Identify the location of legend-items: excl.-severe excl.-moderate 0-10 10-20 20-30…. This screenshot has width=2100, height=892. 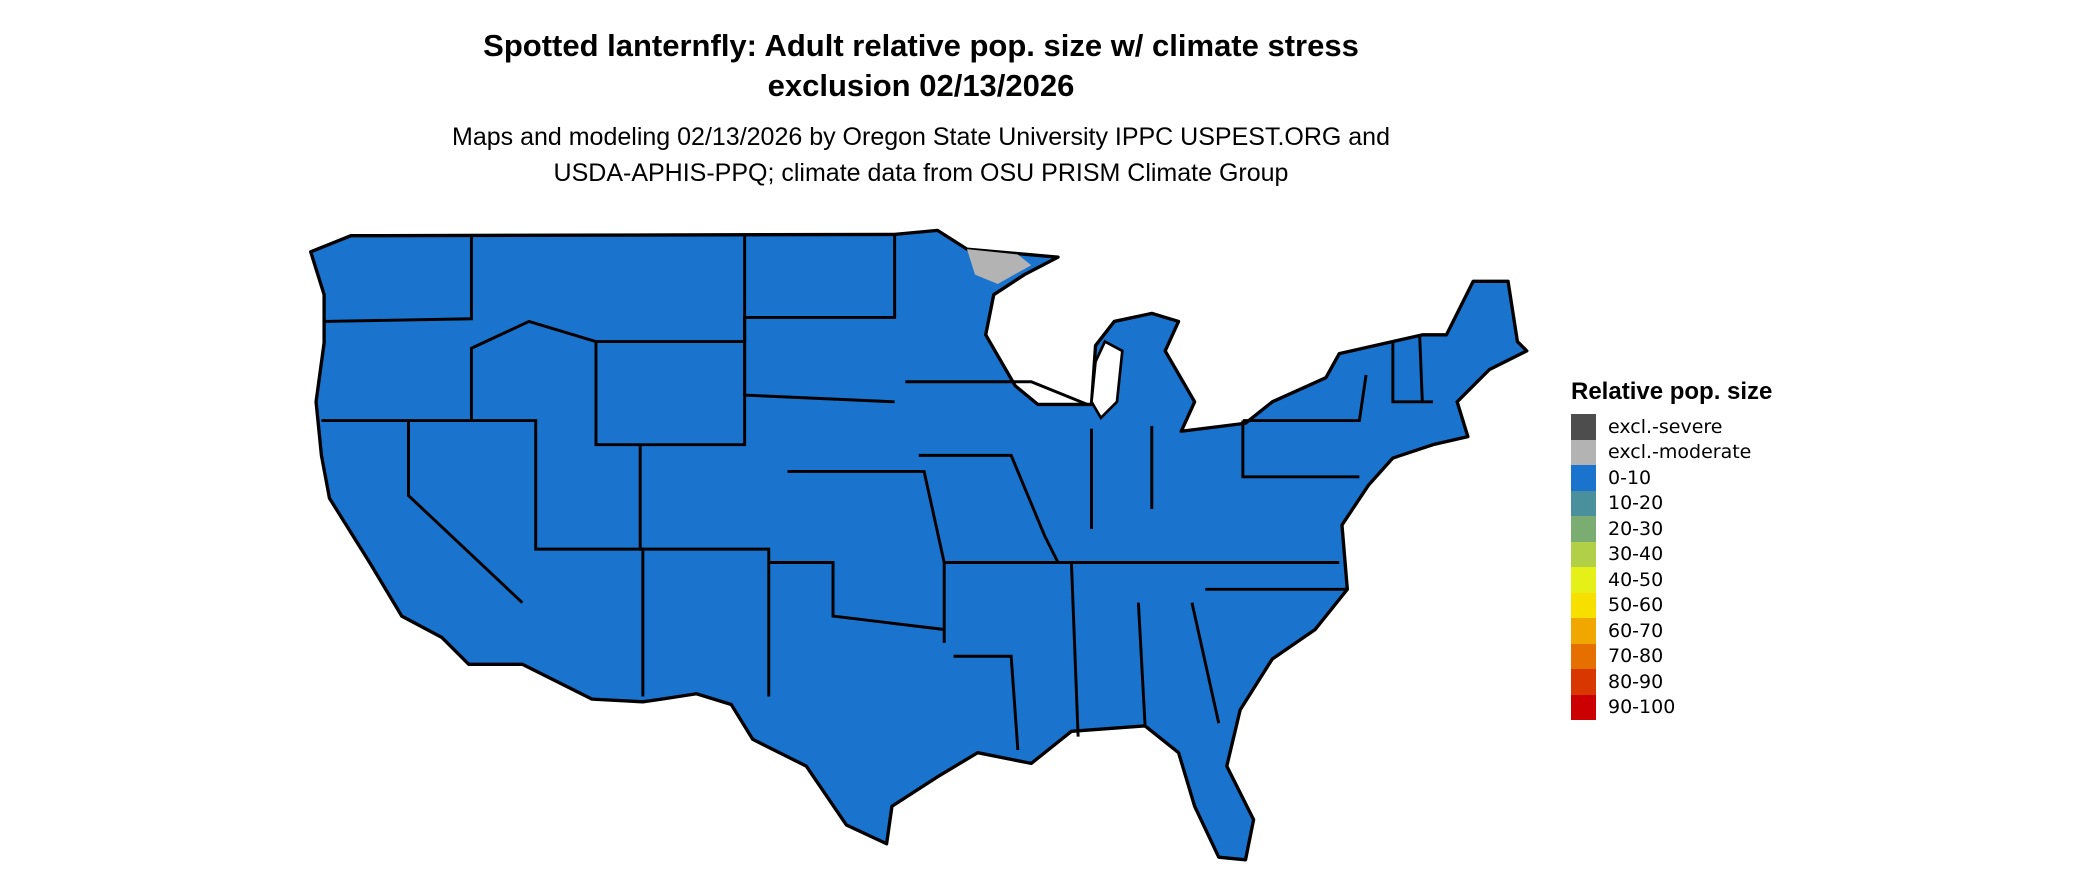
(1671, 567).